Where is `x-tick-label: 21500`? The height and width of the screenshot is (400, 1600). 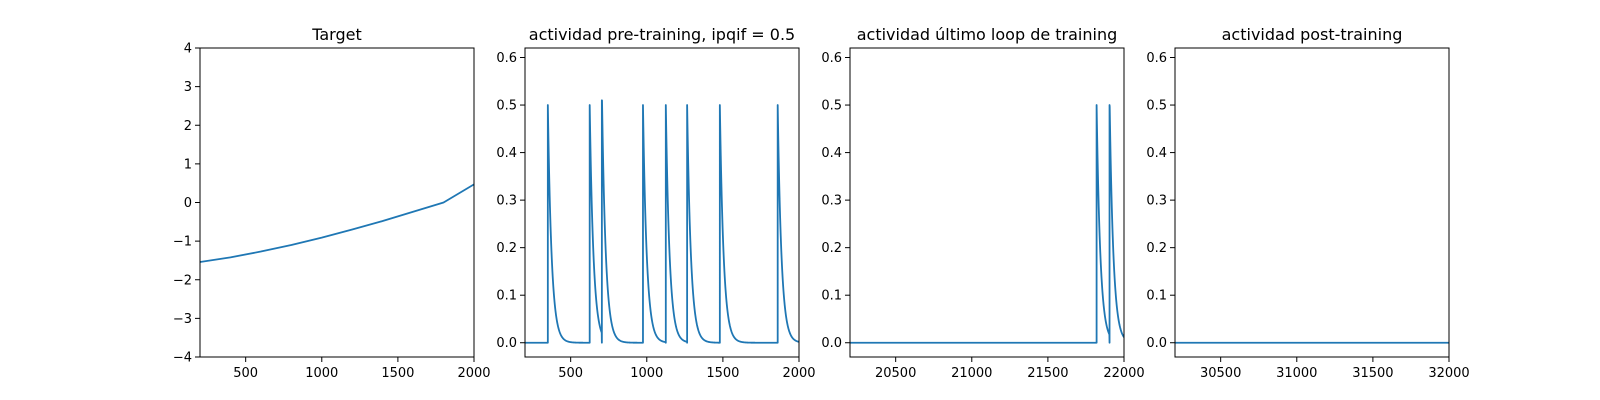 x-tick-label: 21500 is located at coordinates (1047, 373).